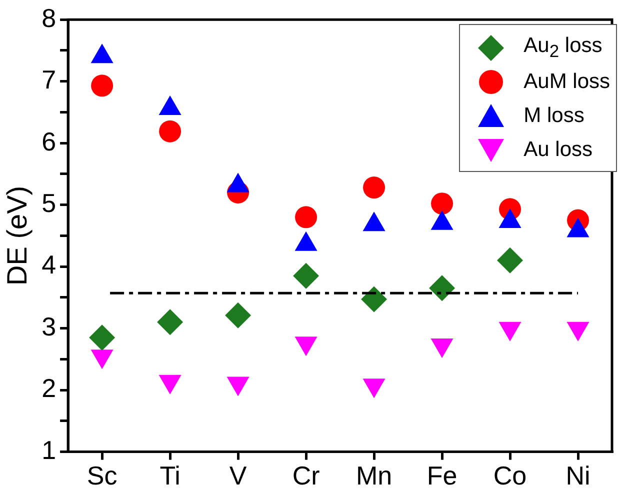 The height and width of the screenshot is (495, 625). What do you see at coordinates (567, 82) in the screenshot?
I see `legend-label: AuM loss` at bounding box center [567, 82].